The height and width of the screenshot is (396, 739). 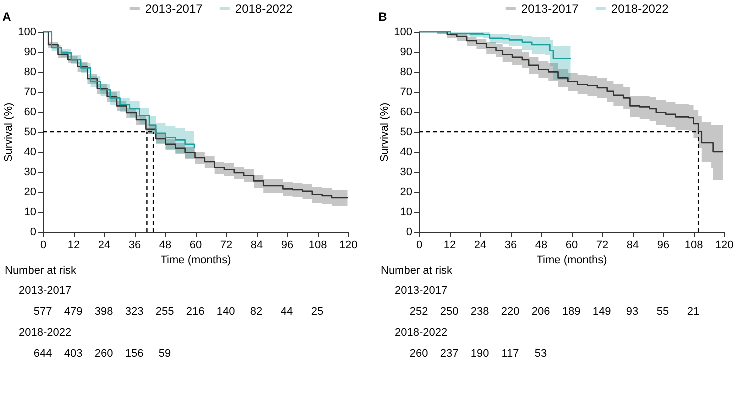 I want to click on text: 250, so click(x=449, y=312).